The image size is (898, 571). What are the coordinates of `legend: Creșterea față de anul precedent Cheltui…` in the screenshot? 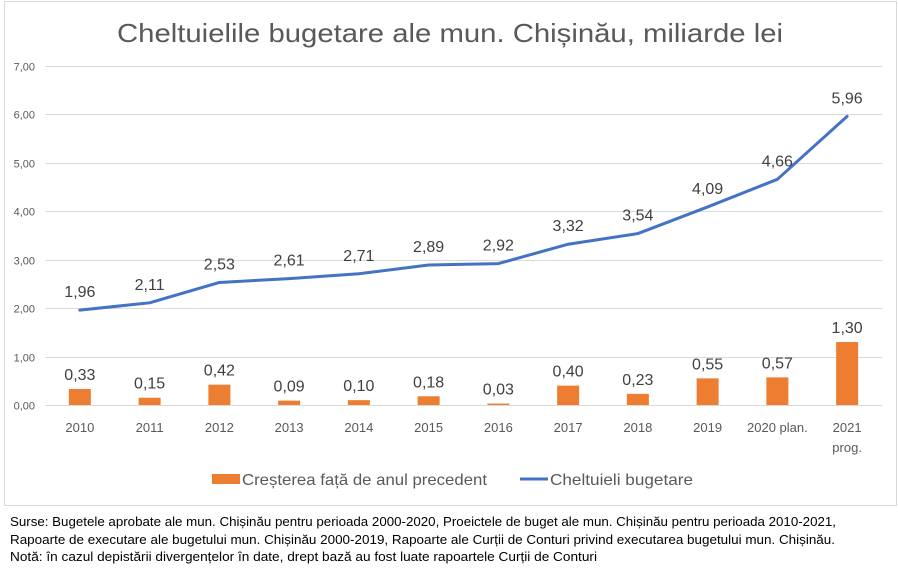 It's located at (452, 480).